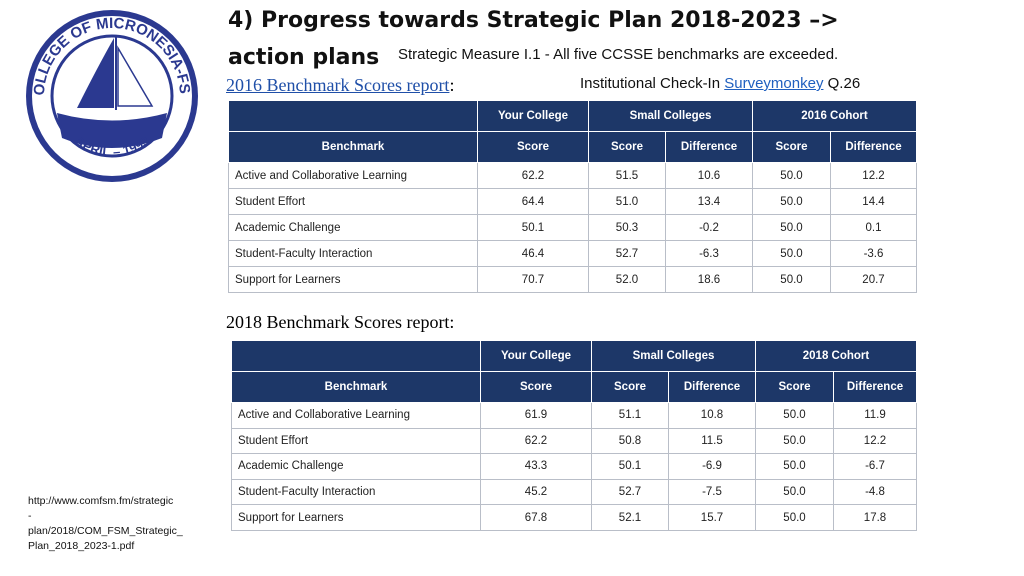 The width and height of the screenshot is (1024, 576). I want to click on group-row: Your College Small Colleges 2018 Cohort, so click(574, 356).